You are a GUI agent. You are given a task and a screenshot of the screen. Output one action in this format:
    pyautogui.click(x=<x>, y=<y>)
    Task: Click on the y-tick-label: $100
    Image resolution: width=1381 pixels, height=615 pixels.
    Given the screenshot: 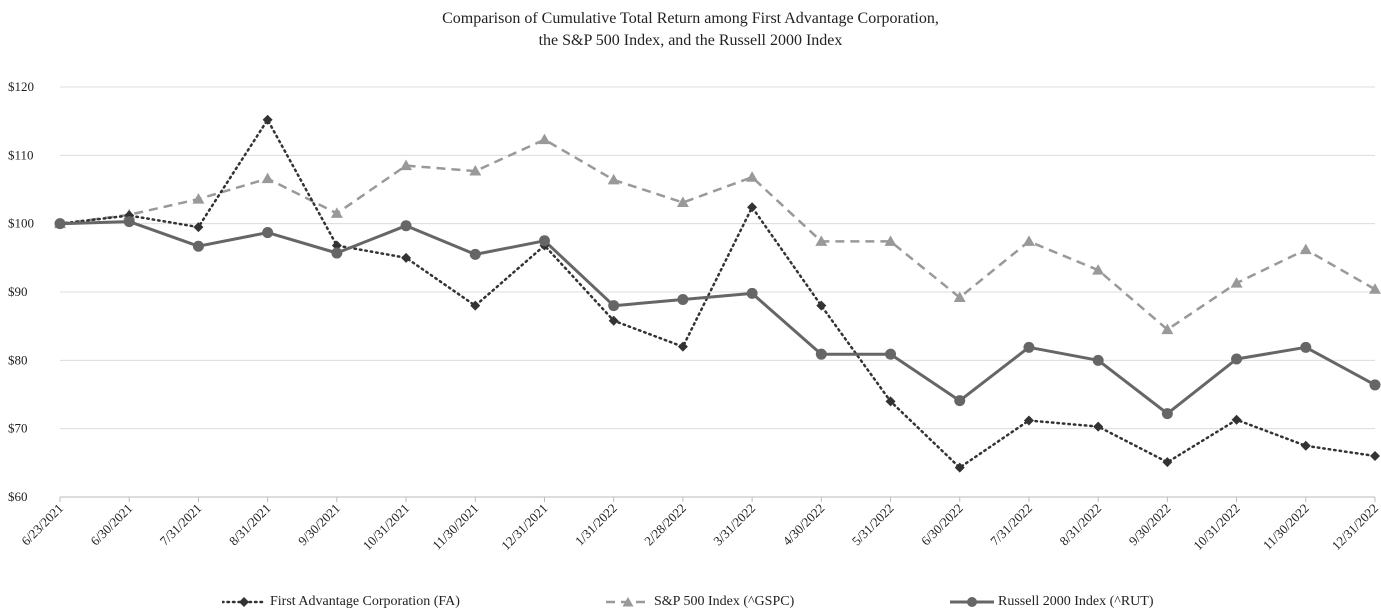 What is the action you would take?
    pyautogui.click(x=21, y=223)
    